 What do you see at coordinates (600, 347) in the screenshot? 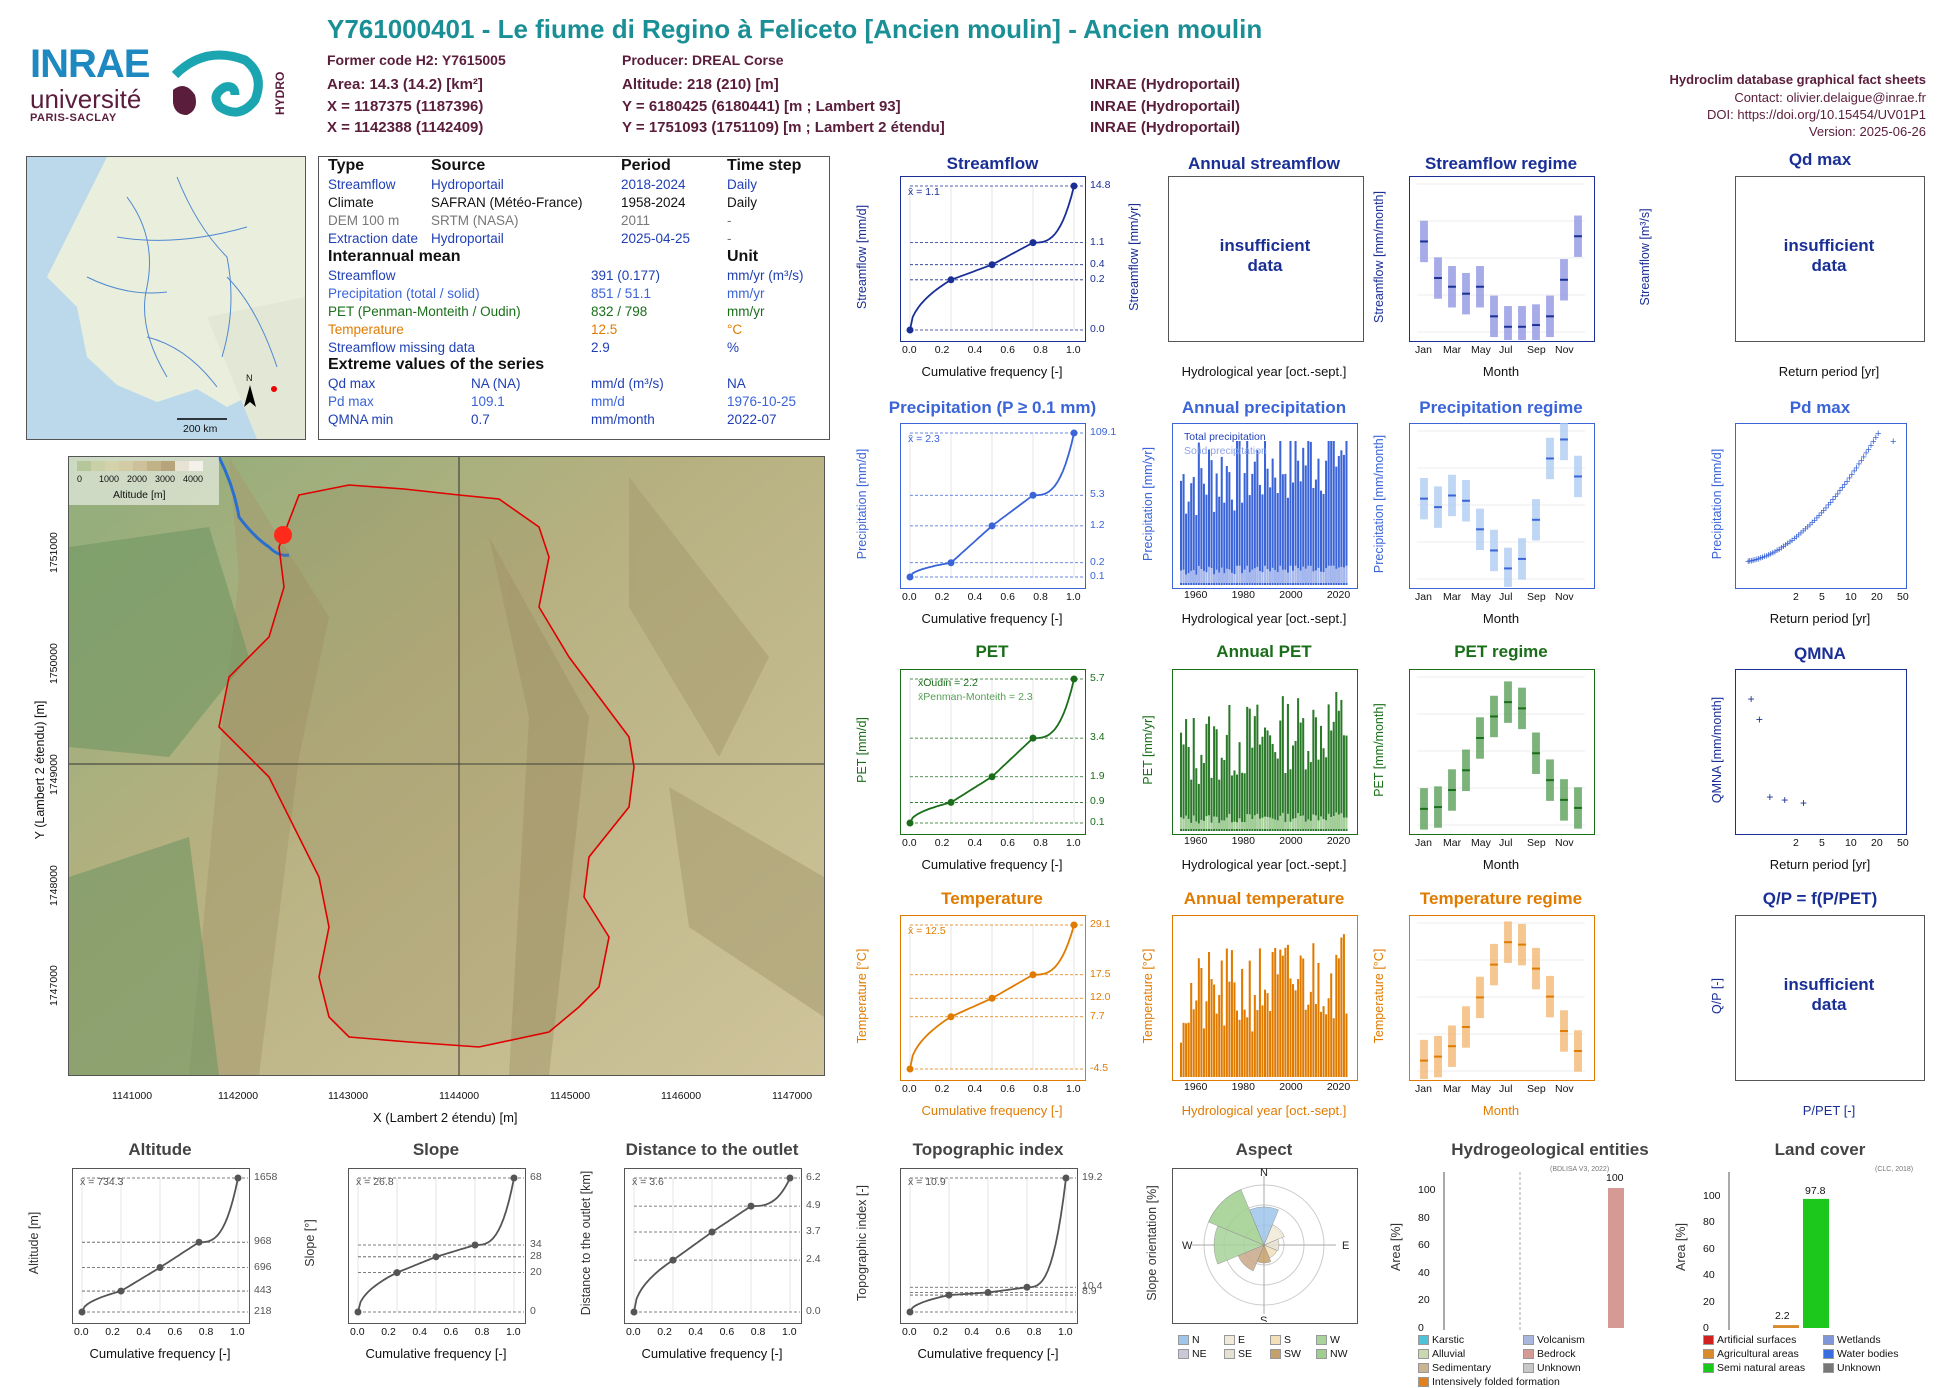
I see `mean-value: 2.9` at bounding box center [600, 347].